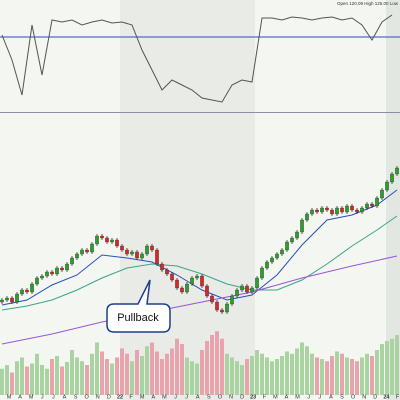 This screenshot has height=400, width=400. Describe the element at coordinates (200, 112) in the screenshot. I see `panel-divider` at that location.